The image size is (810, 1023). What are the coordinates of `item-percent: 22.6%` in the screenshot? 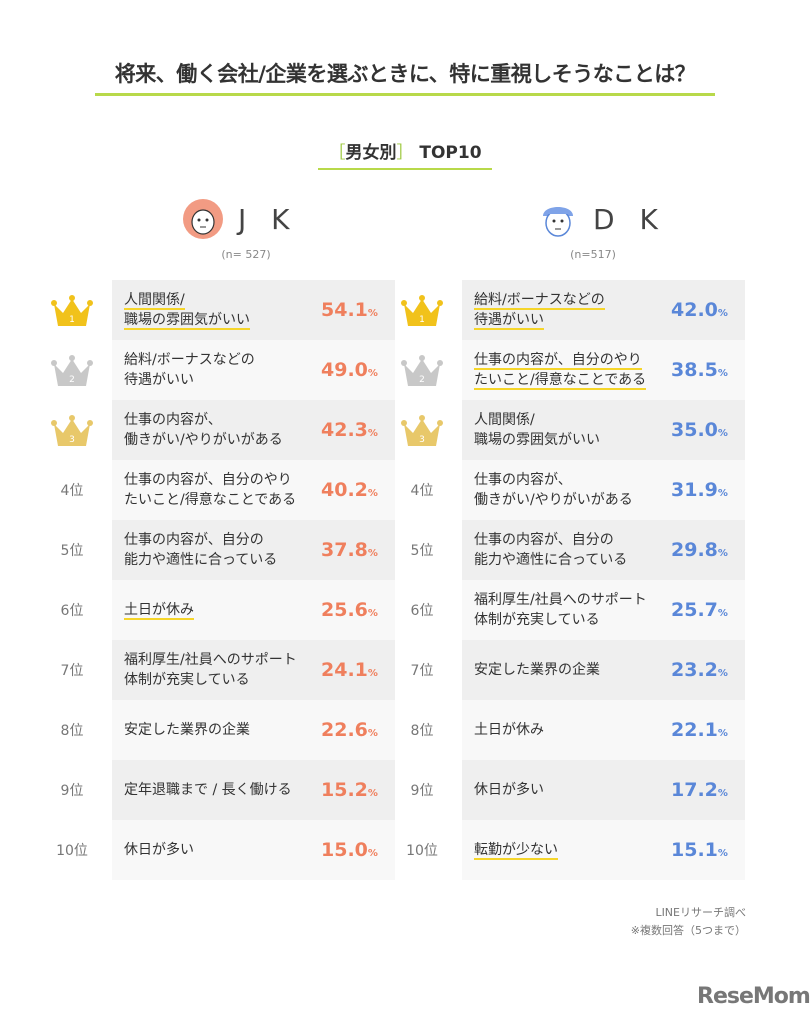 It's located at (357, 730).